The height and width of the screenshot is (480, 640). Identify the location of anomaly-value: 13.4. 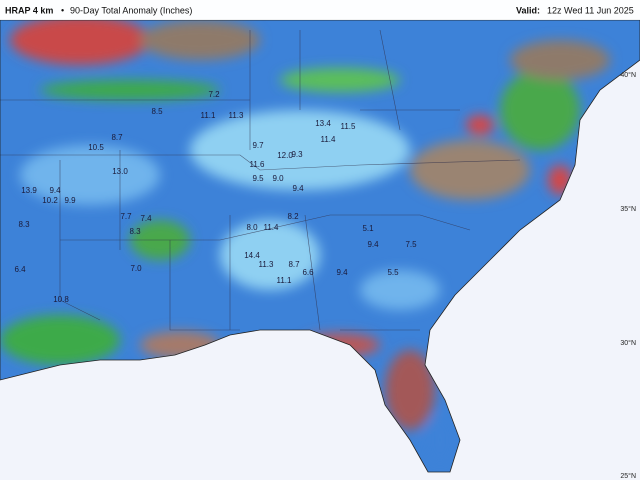
(323, 123).